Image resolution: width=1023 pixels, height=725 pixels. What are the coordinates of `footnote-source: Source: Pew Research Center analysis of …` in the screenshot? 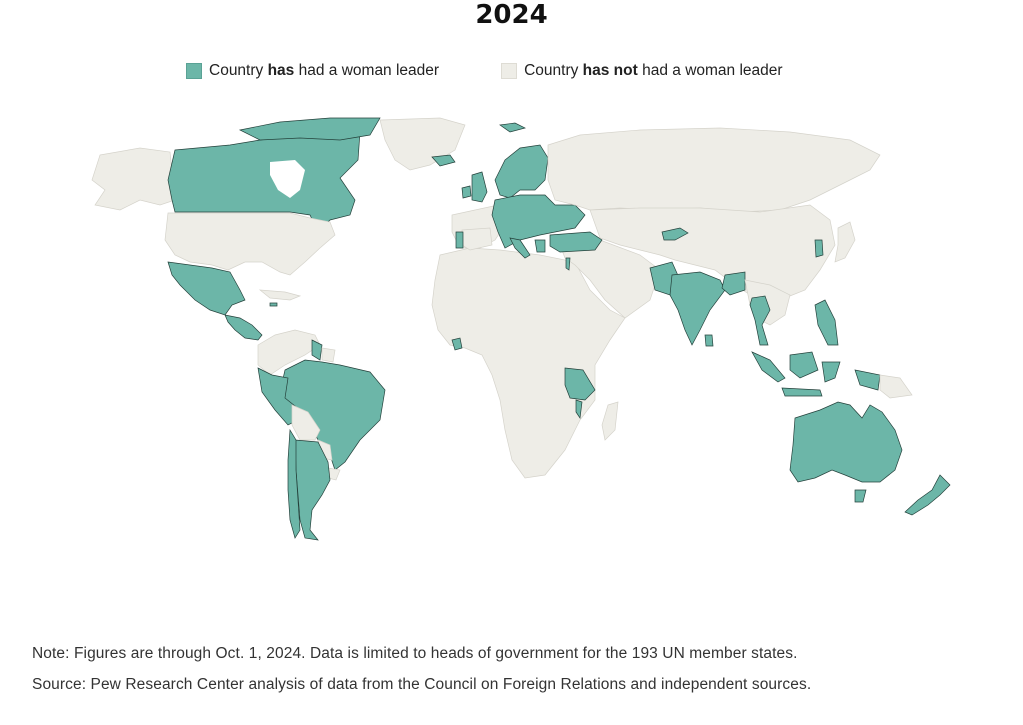 It's located at (422, 684).